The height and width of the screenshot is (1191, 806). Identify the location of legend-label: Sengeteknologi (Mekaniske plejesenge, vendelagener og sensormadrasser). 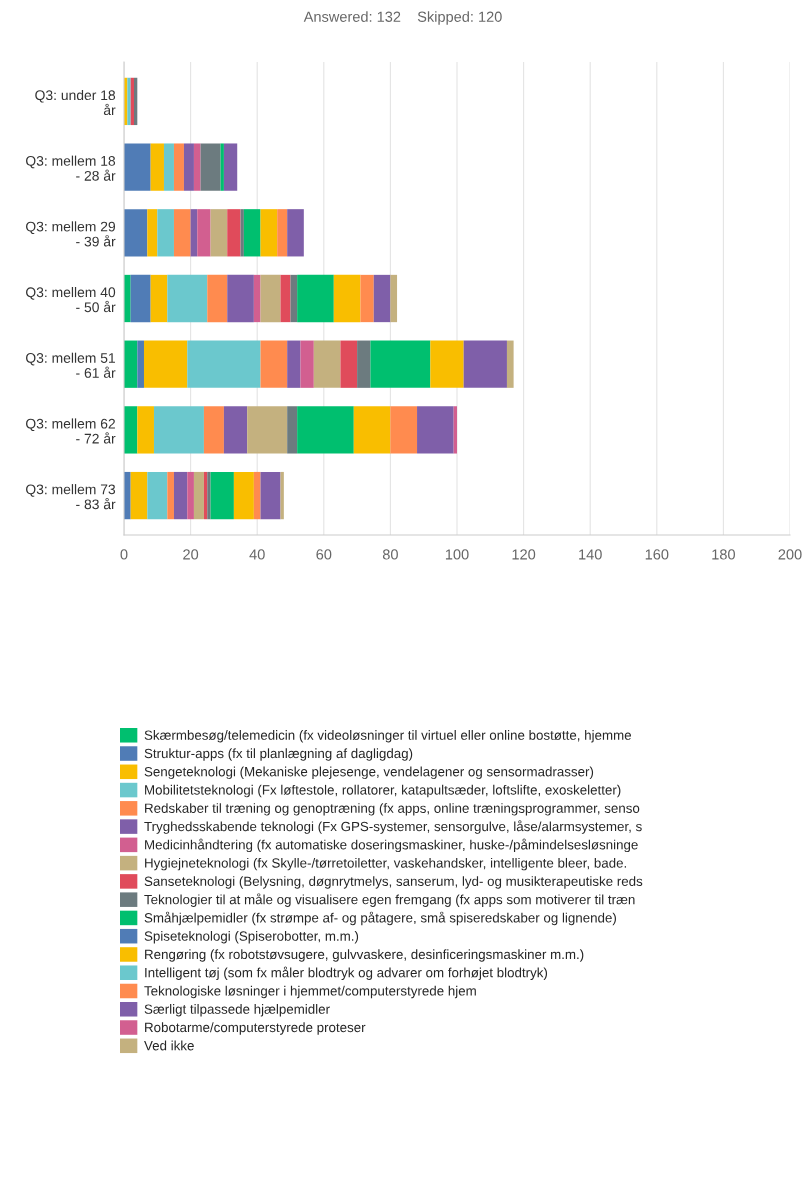
(369, 773).